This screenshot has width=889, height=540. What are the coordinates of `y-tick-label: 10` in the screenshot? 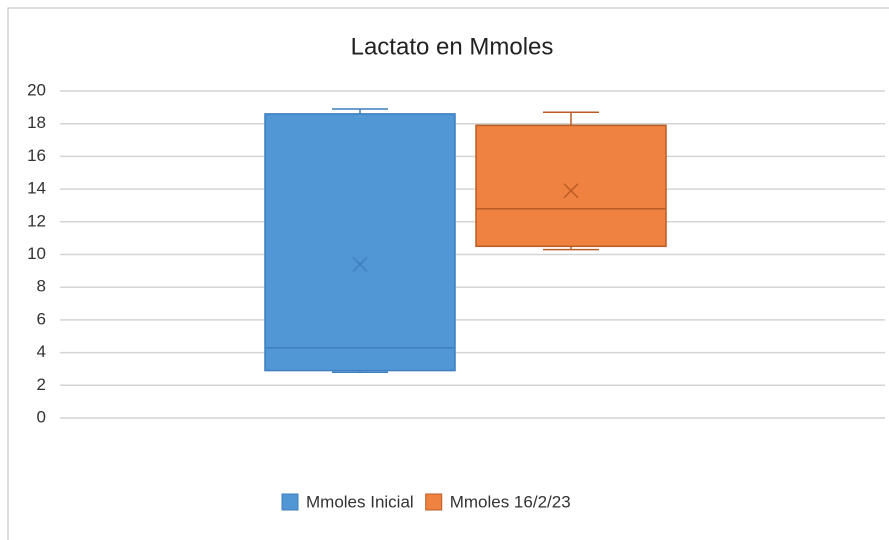 It's located at (36, 253).